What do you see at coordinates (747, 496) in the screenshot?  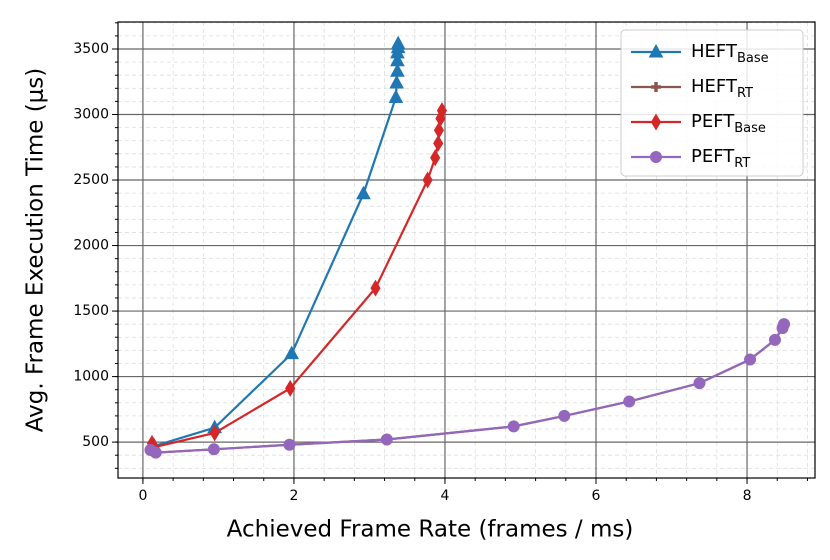 I see `x-tick-label: 8` at bounding box center [747, 496].